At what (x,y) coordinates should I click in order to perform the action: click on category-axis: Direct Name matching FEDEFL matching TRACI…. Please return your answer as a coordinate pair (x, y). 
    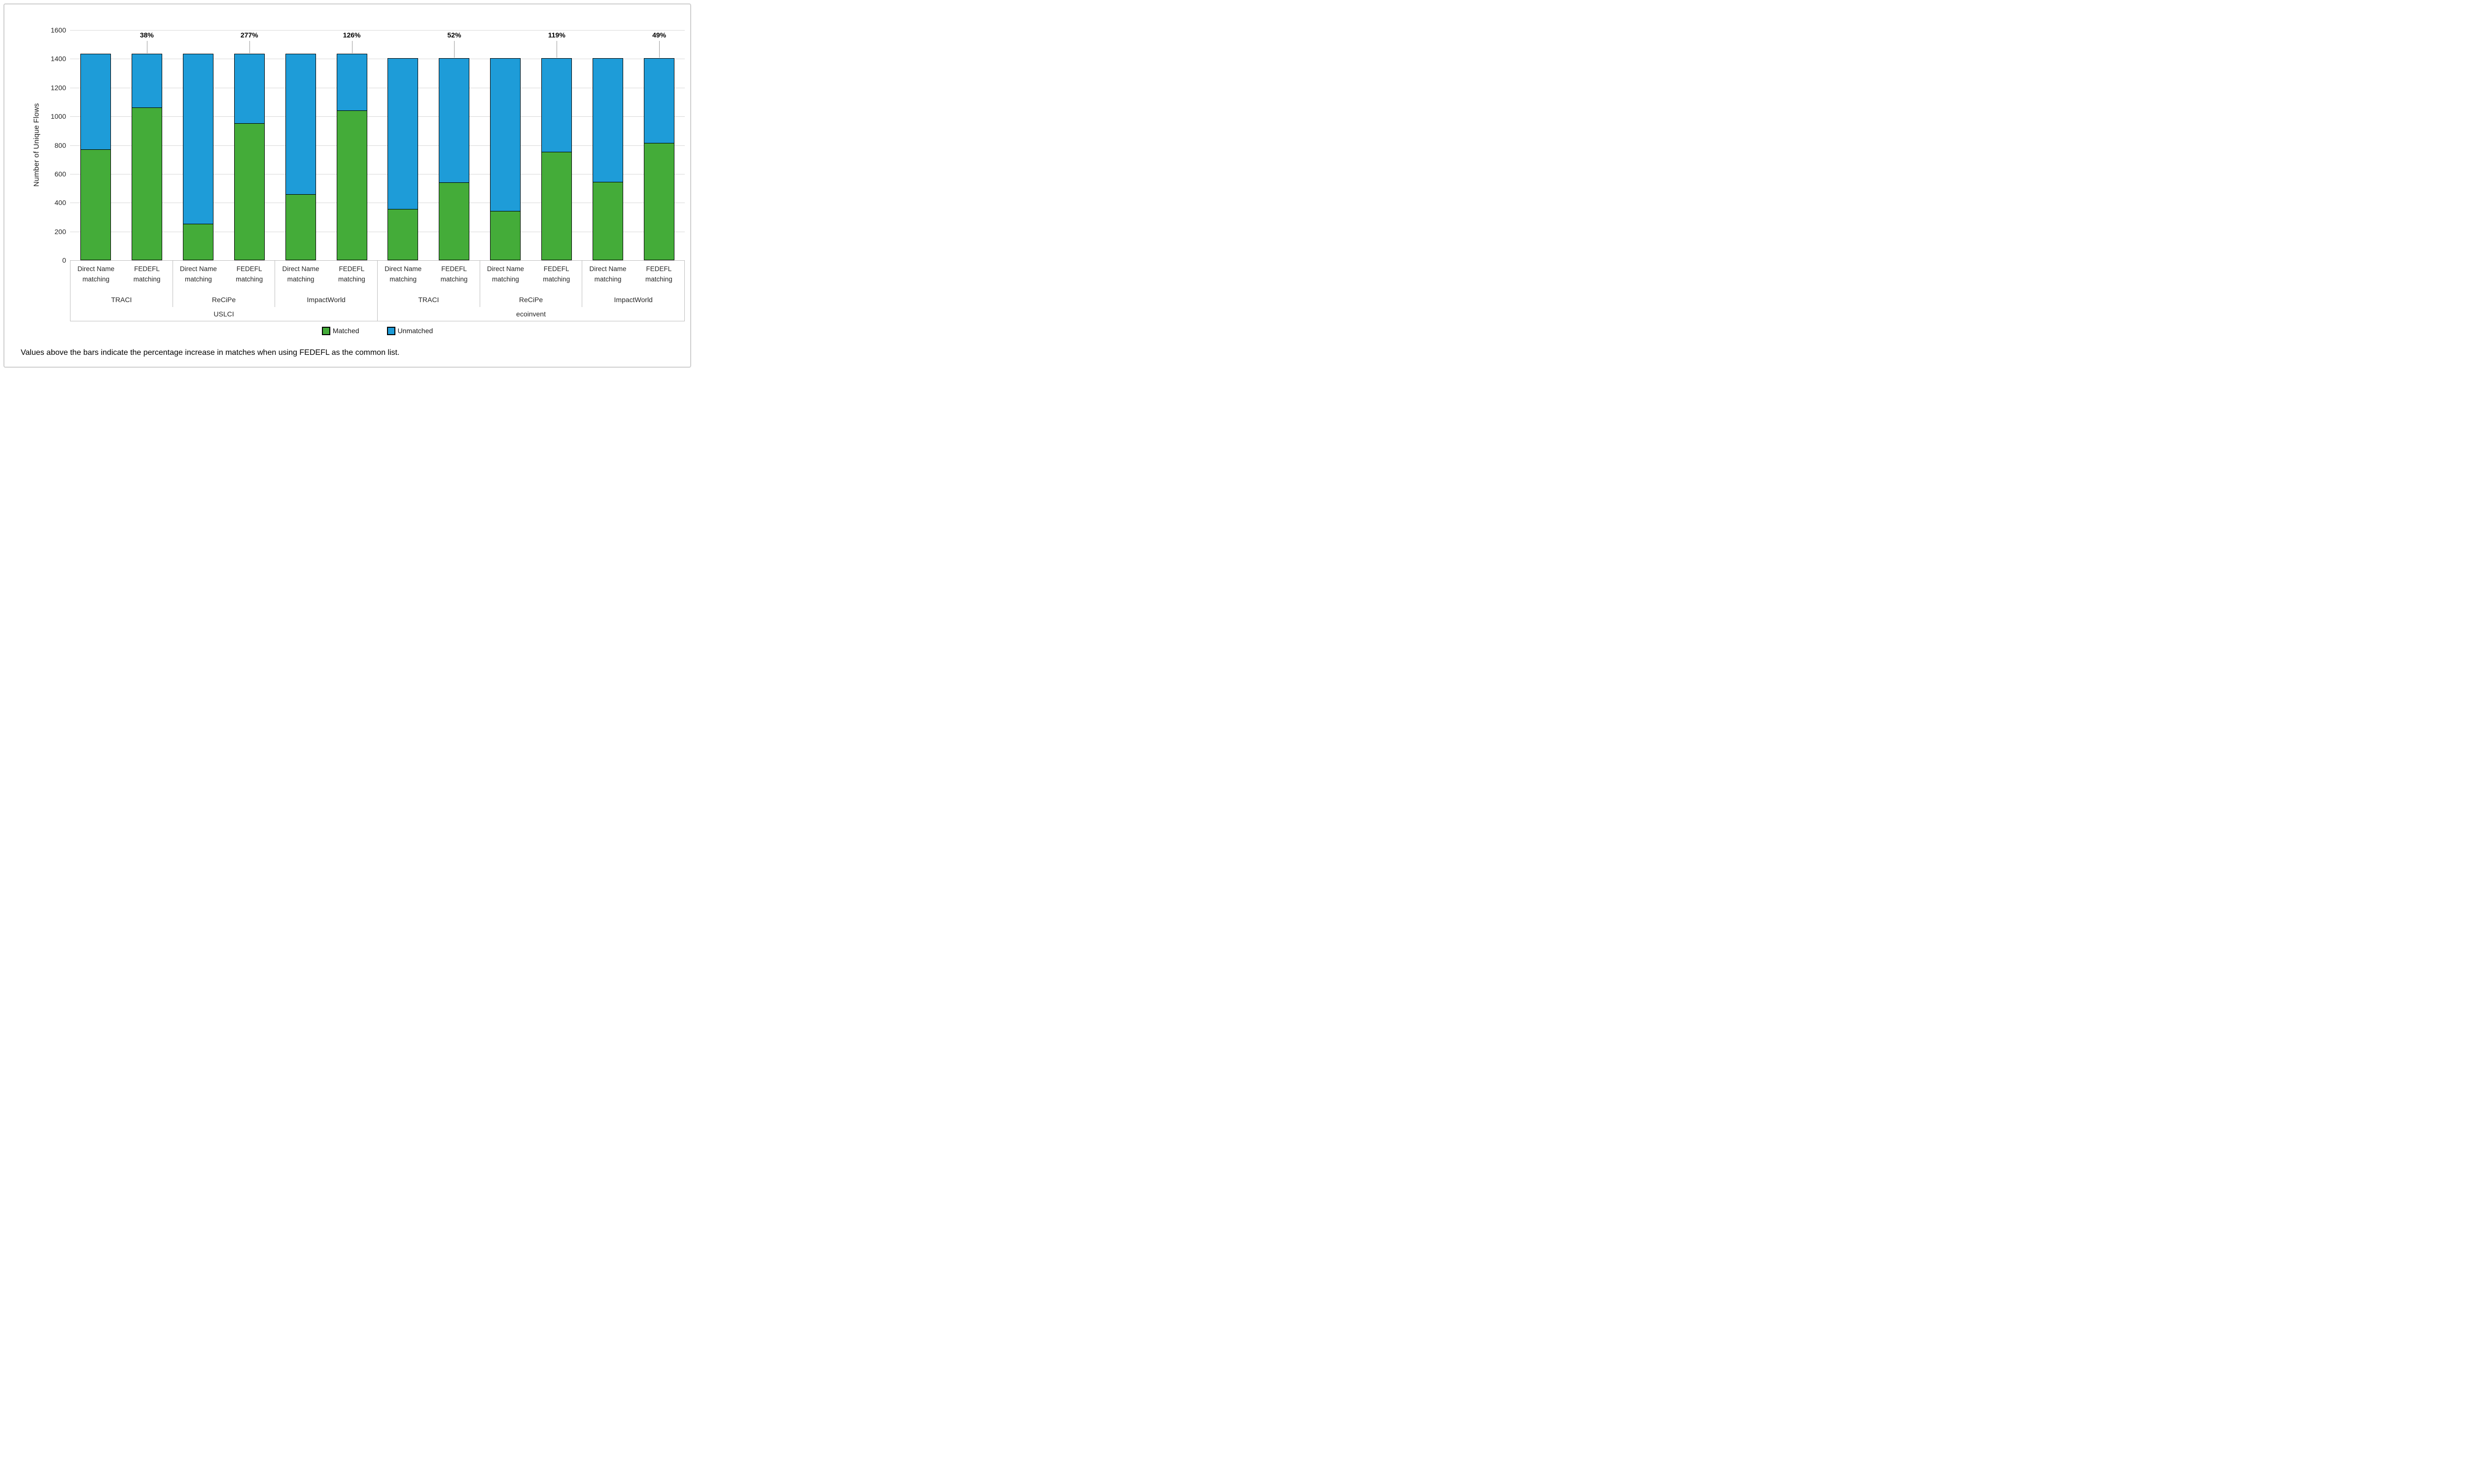
    Looking at the image, I should click on (377, 290).